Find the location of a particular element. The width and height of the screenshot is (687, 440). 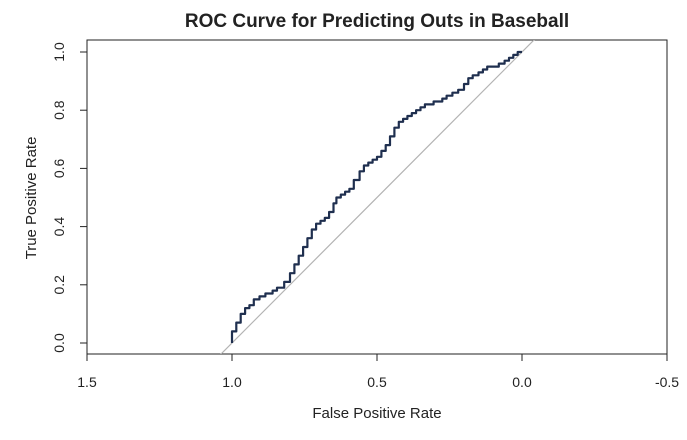

y-tick-label: 0.4 is located at coordinates (59, 227).